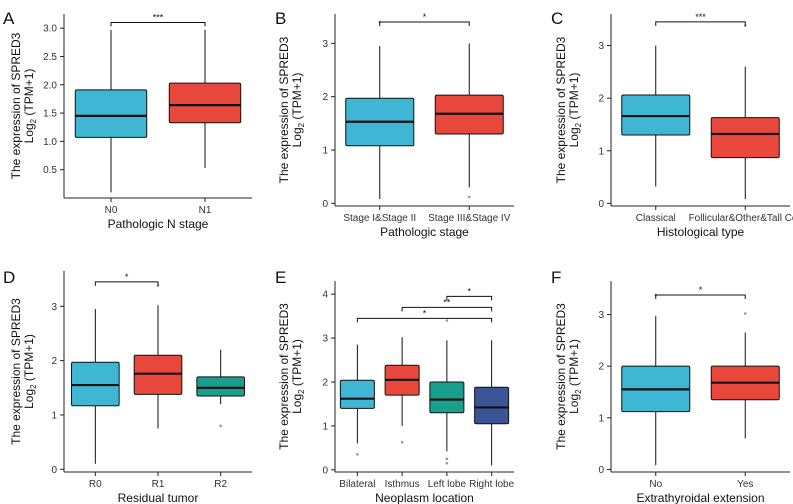 This screenshot has width=793, height=504. What do you see at coordinates (447, 302) in the screenshot?
I see `significance-label: **` at bounding box center [447, 302].